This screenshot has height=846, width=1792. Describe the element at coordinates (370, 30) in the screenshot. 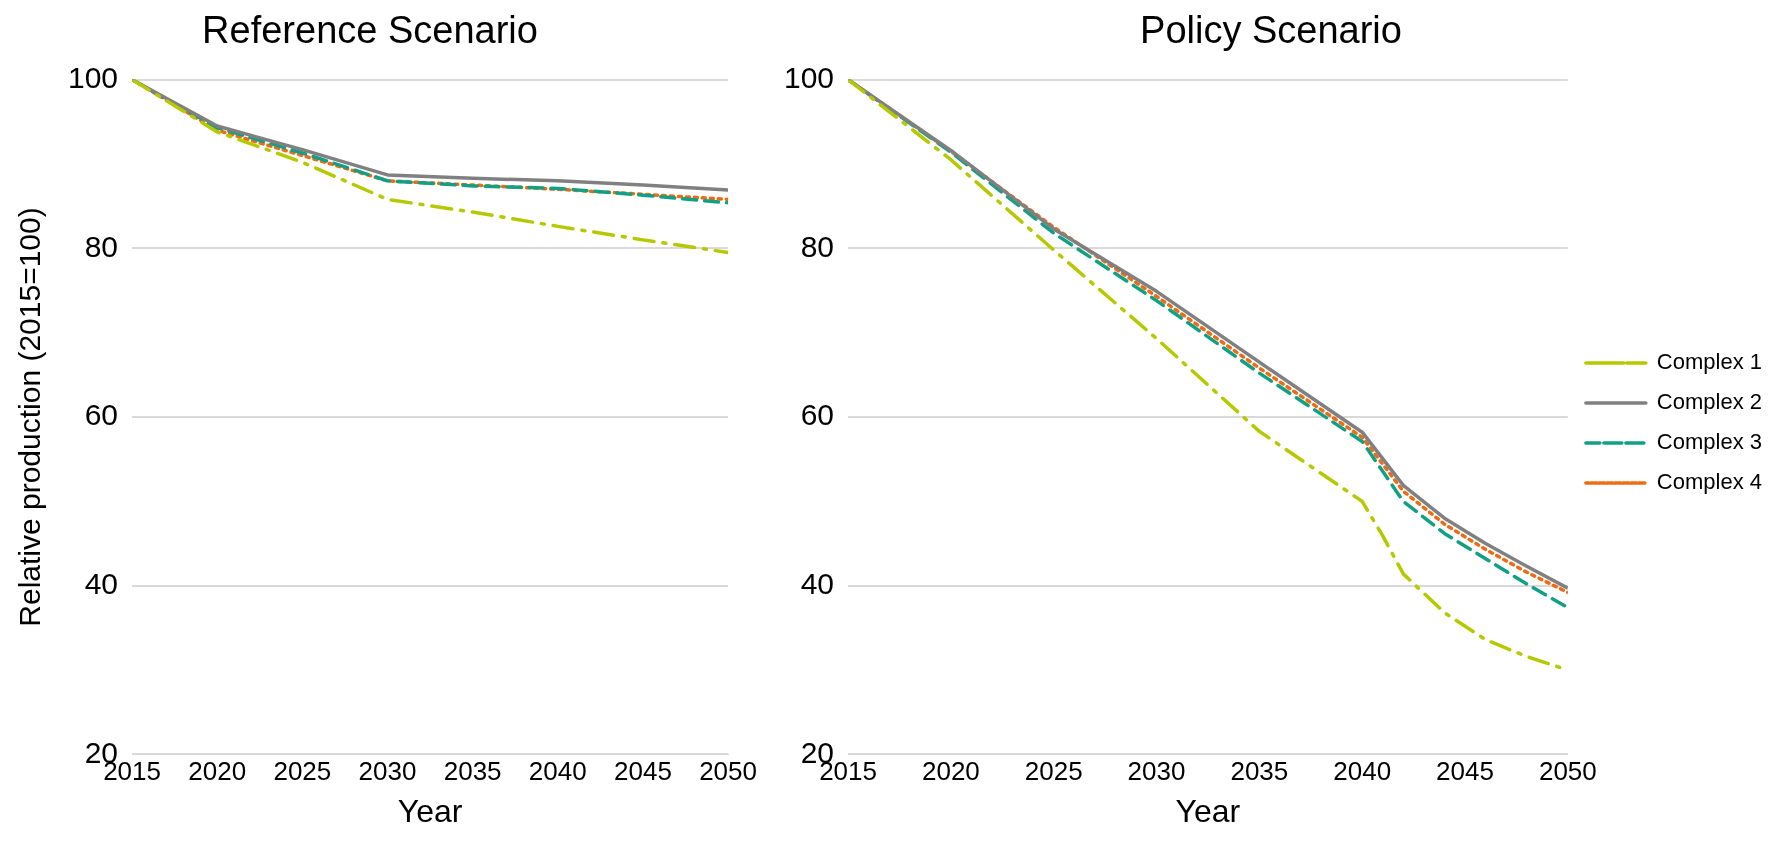

I see `chart-title: Reference Scenario` at that location.